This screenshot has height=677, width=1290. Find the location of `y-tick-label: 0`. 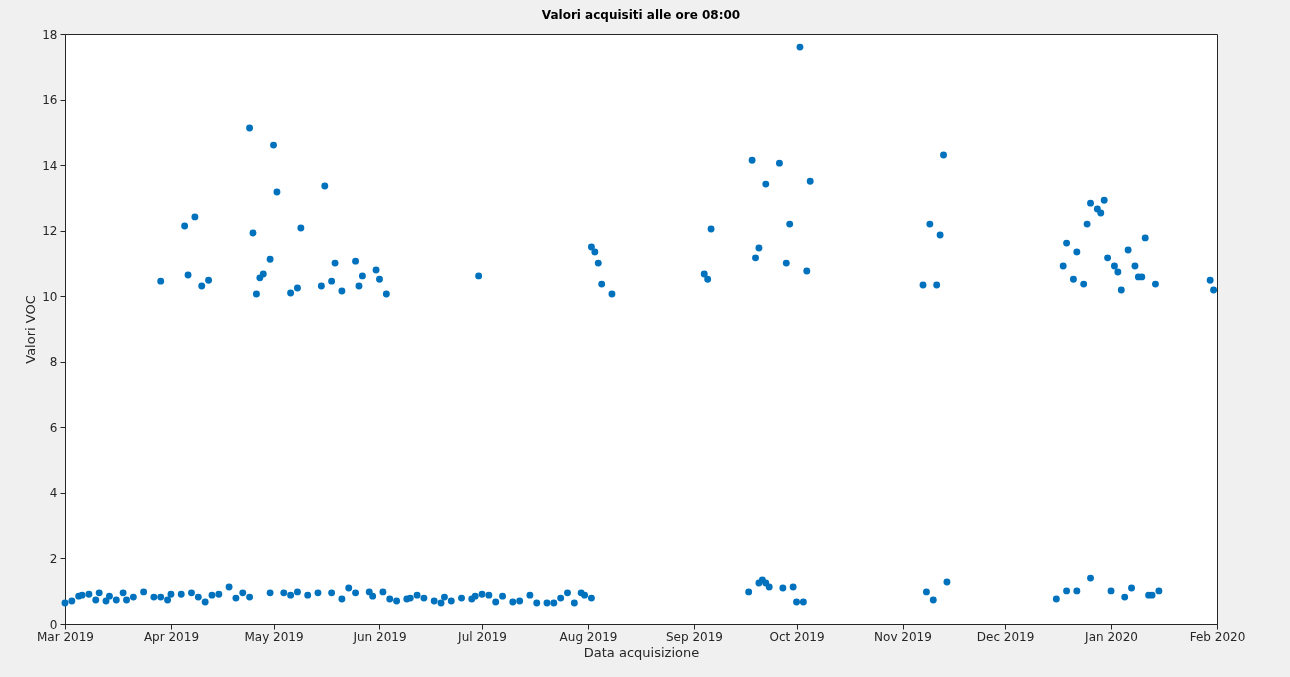

y-tick-label: 0 is located at coordinates (53, 624).